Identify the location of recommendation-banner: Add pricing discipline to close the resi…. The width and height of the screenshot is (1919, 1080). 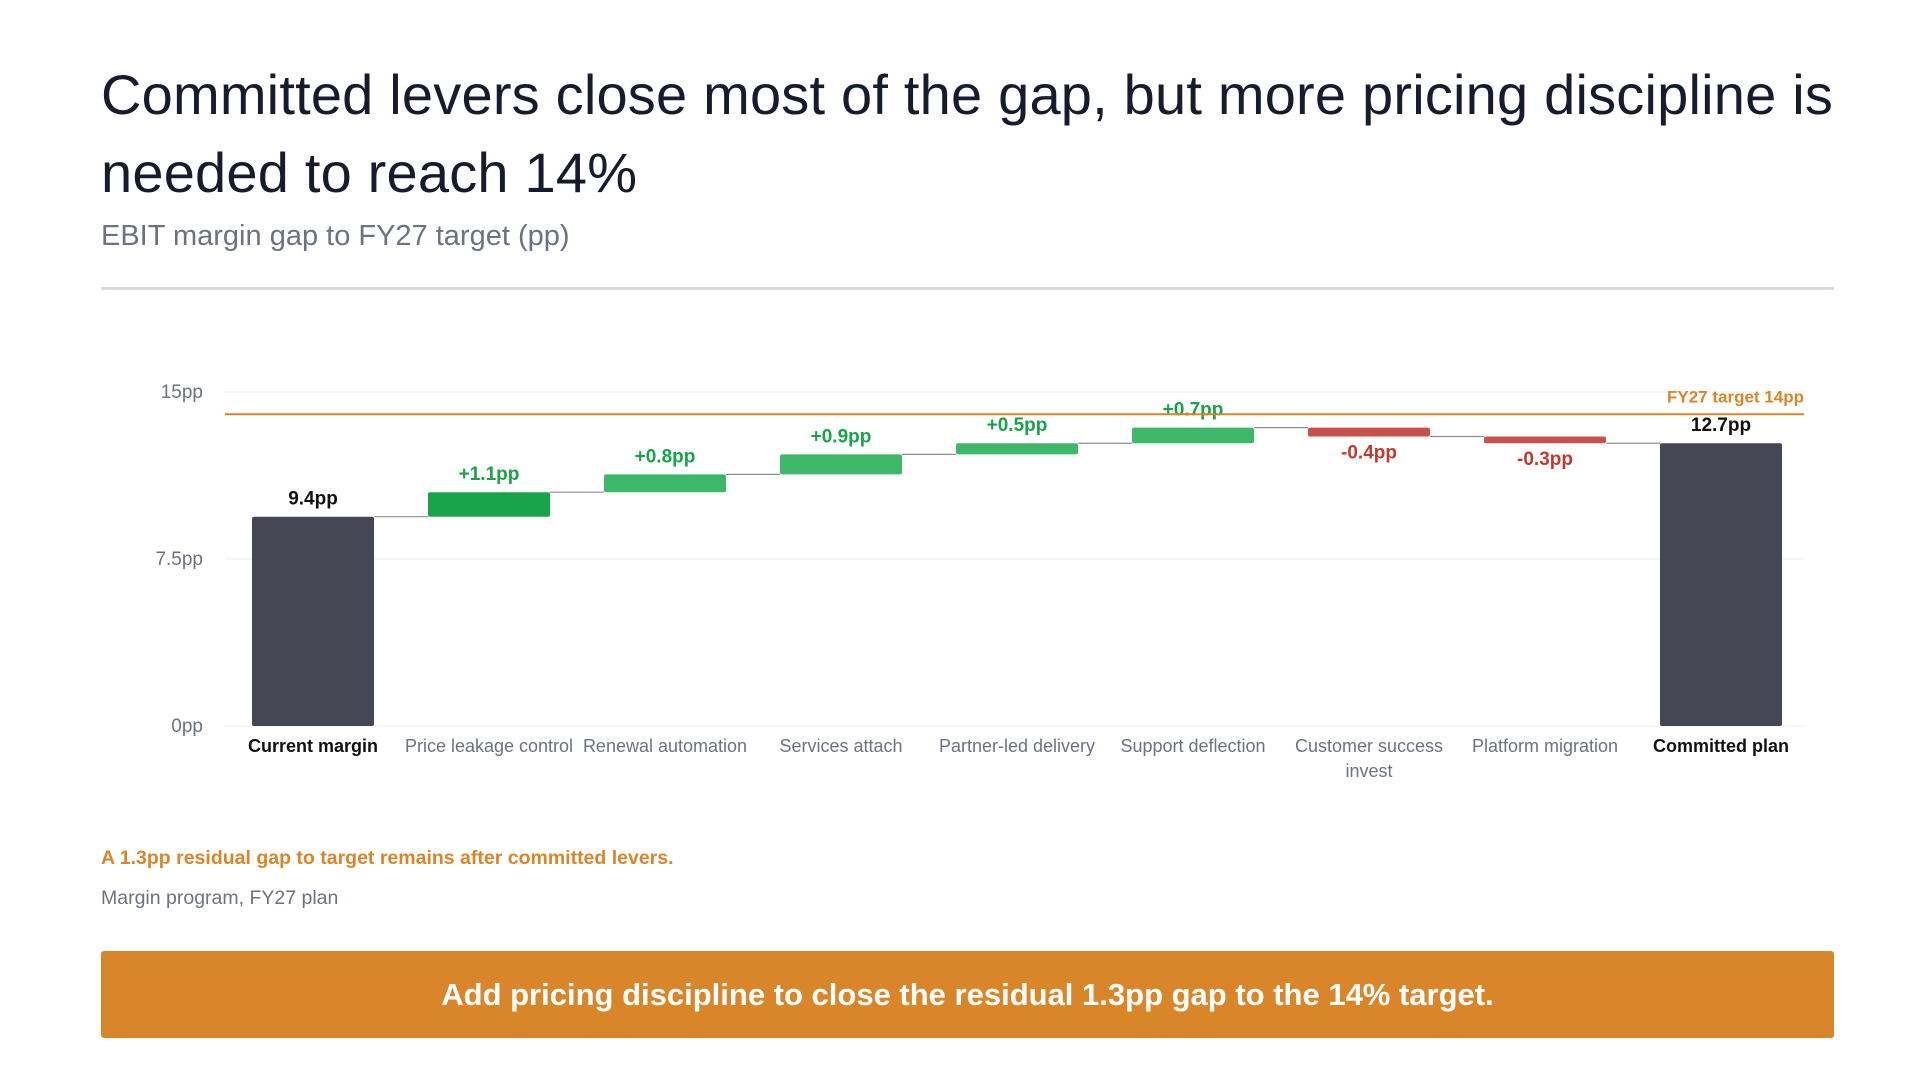
(967, 994).